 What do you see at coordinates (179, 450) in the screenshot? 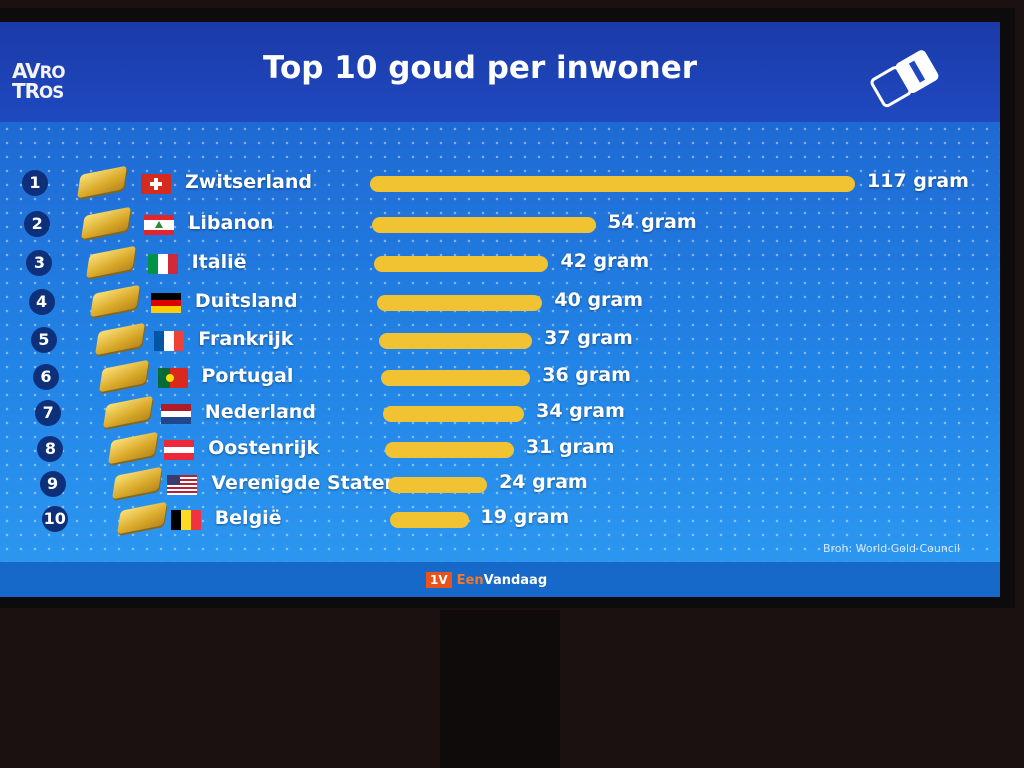
I see `flag-at-icon` at bounding box center [179, 450].